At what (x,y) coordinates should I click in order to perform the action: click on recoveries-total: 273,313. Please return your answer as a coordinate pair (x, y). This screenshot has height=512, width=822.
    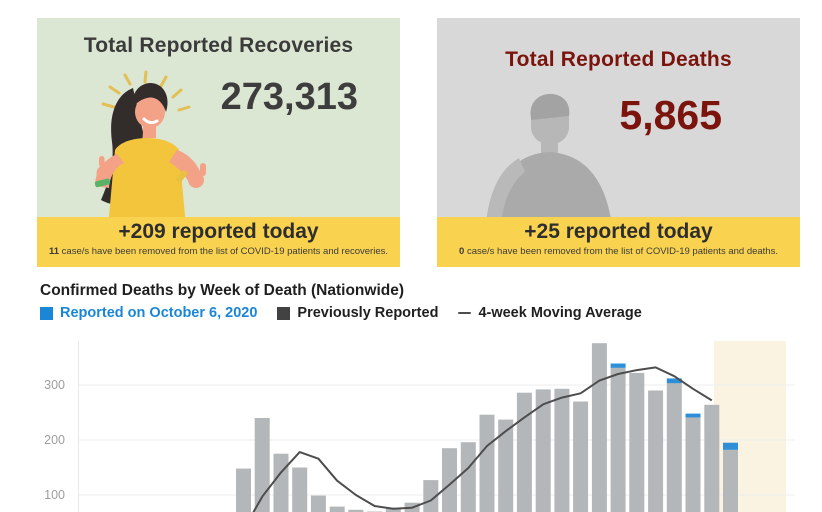
    Looking at the image, I should click on (289, 97).